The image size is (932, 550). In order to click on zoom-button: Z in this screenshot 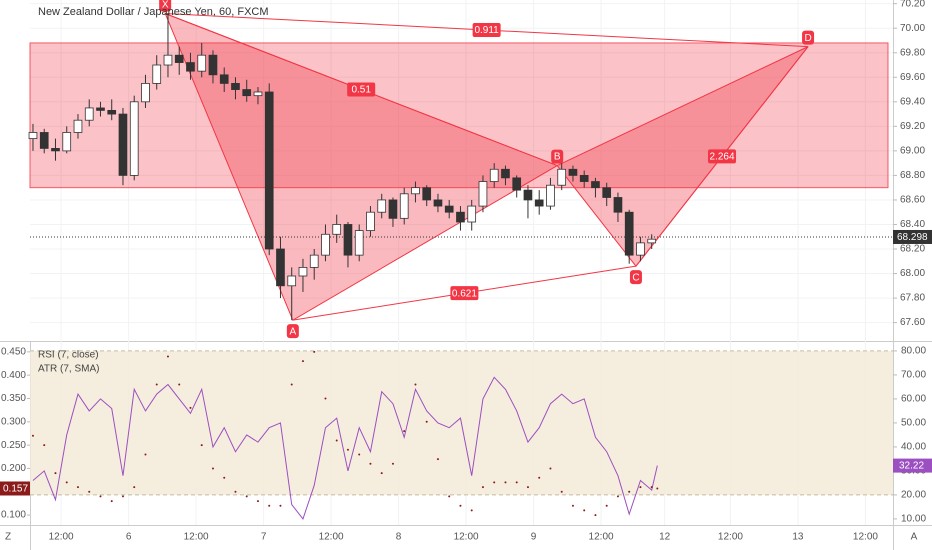, I will do `click(8, 537)`.